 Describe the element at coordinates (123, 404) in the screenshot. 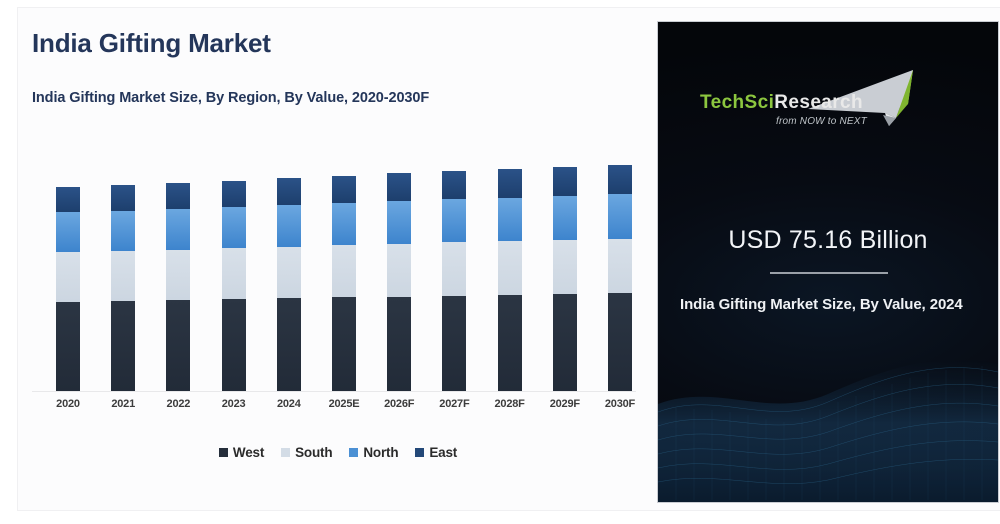

I see `x-axis-tick-label: 2021` at that location.